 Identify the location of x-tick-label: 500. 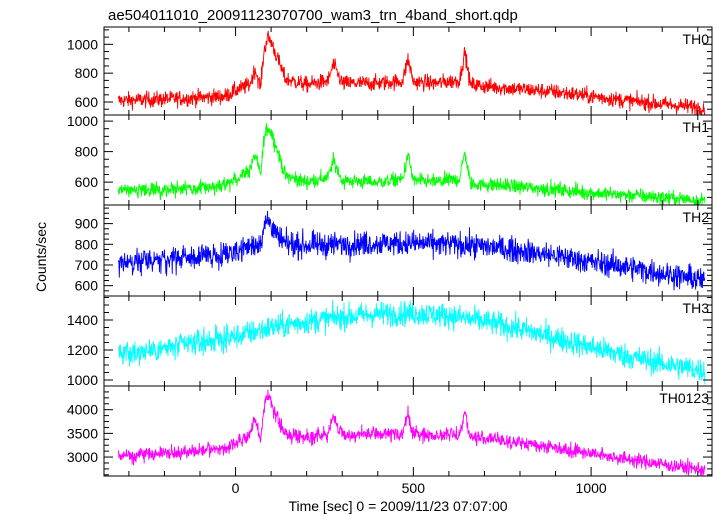
(414, 488).